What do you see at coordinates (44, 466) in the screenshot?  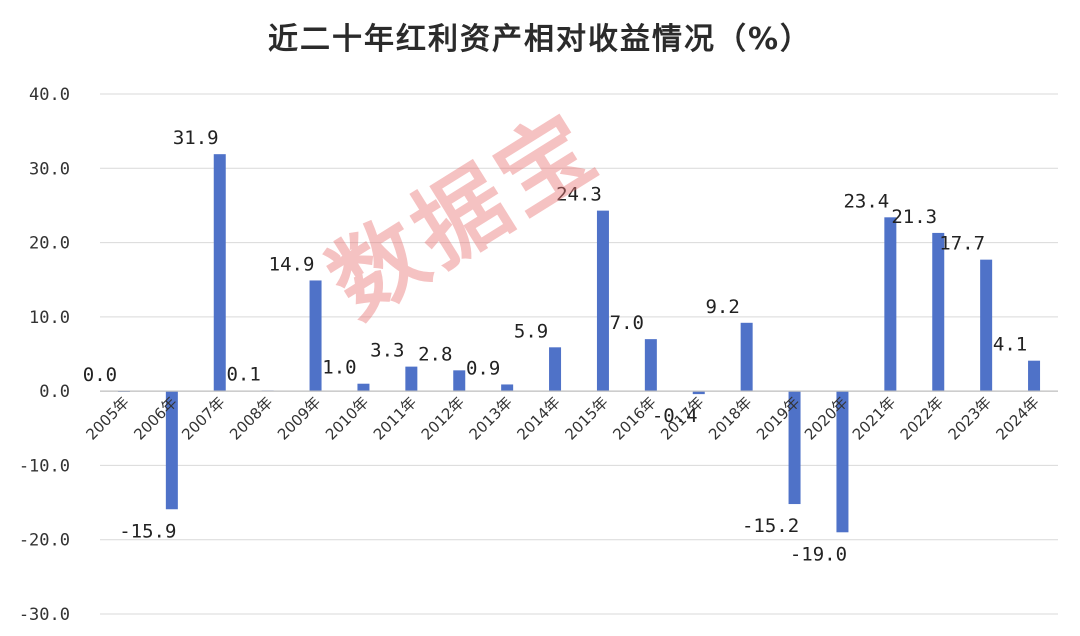 I see `y-tick-label: -10.0` at bounding box center [44, 466].